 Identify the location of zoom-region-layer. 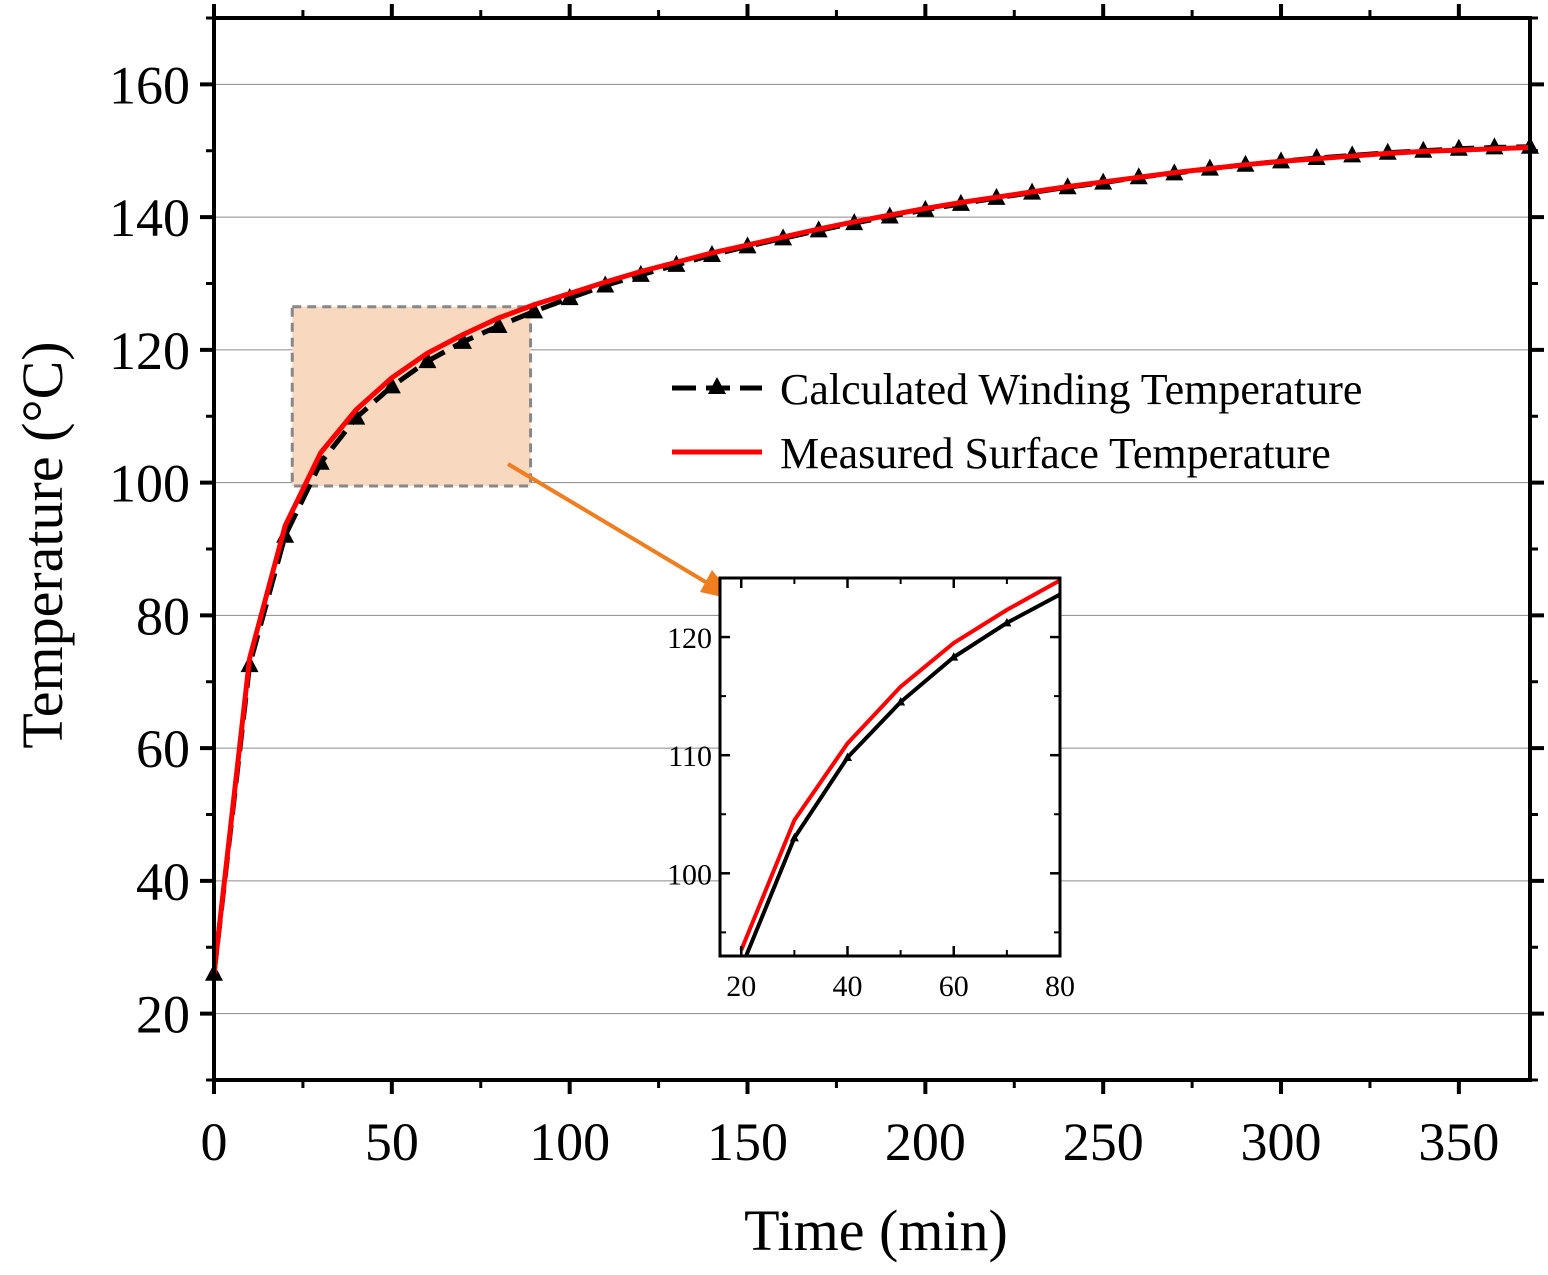
(503, 447).